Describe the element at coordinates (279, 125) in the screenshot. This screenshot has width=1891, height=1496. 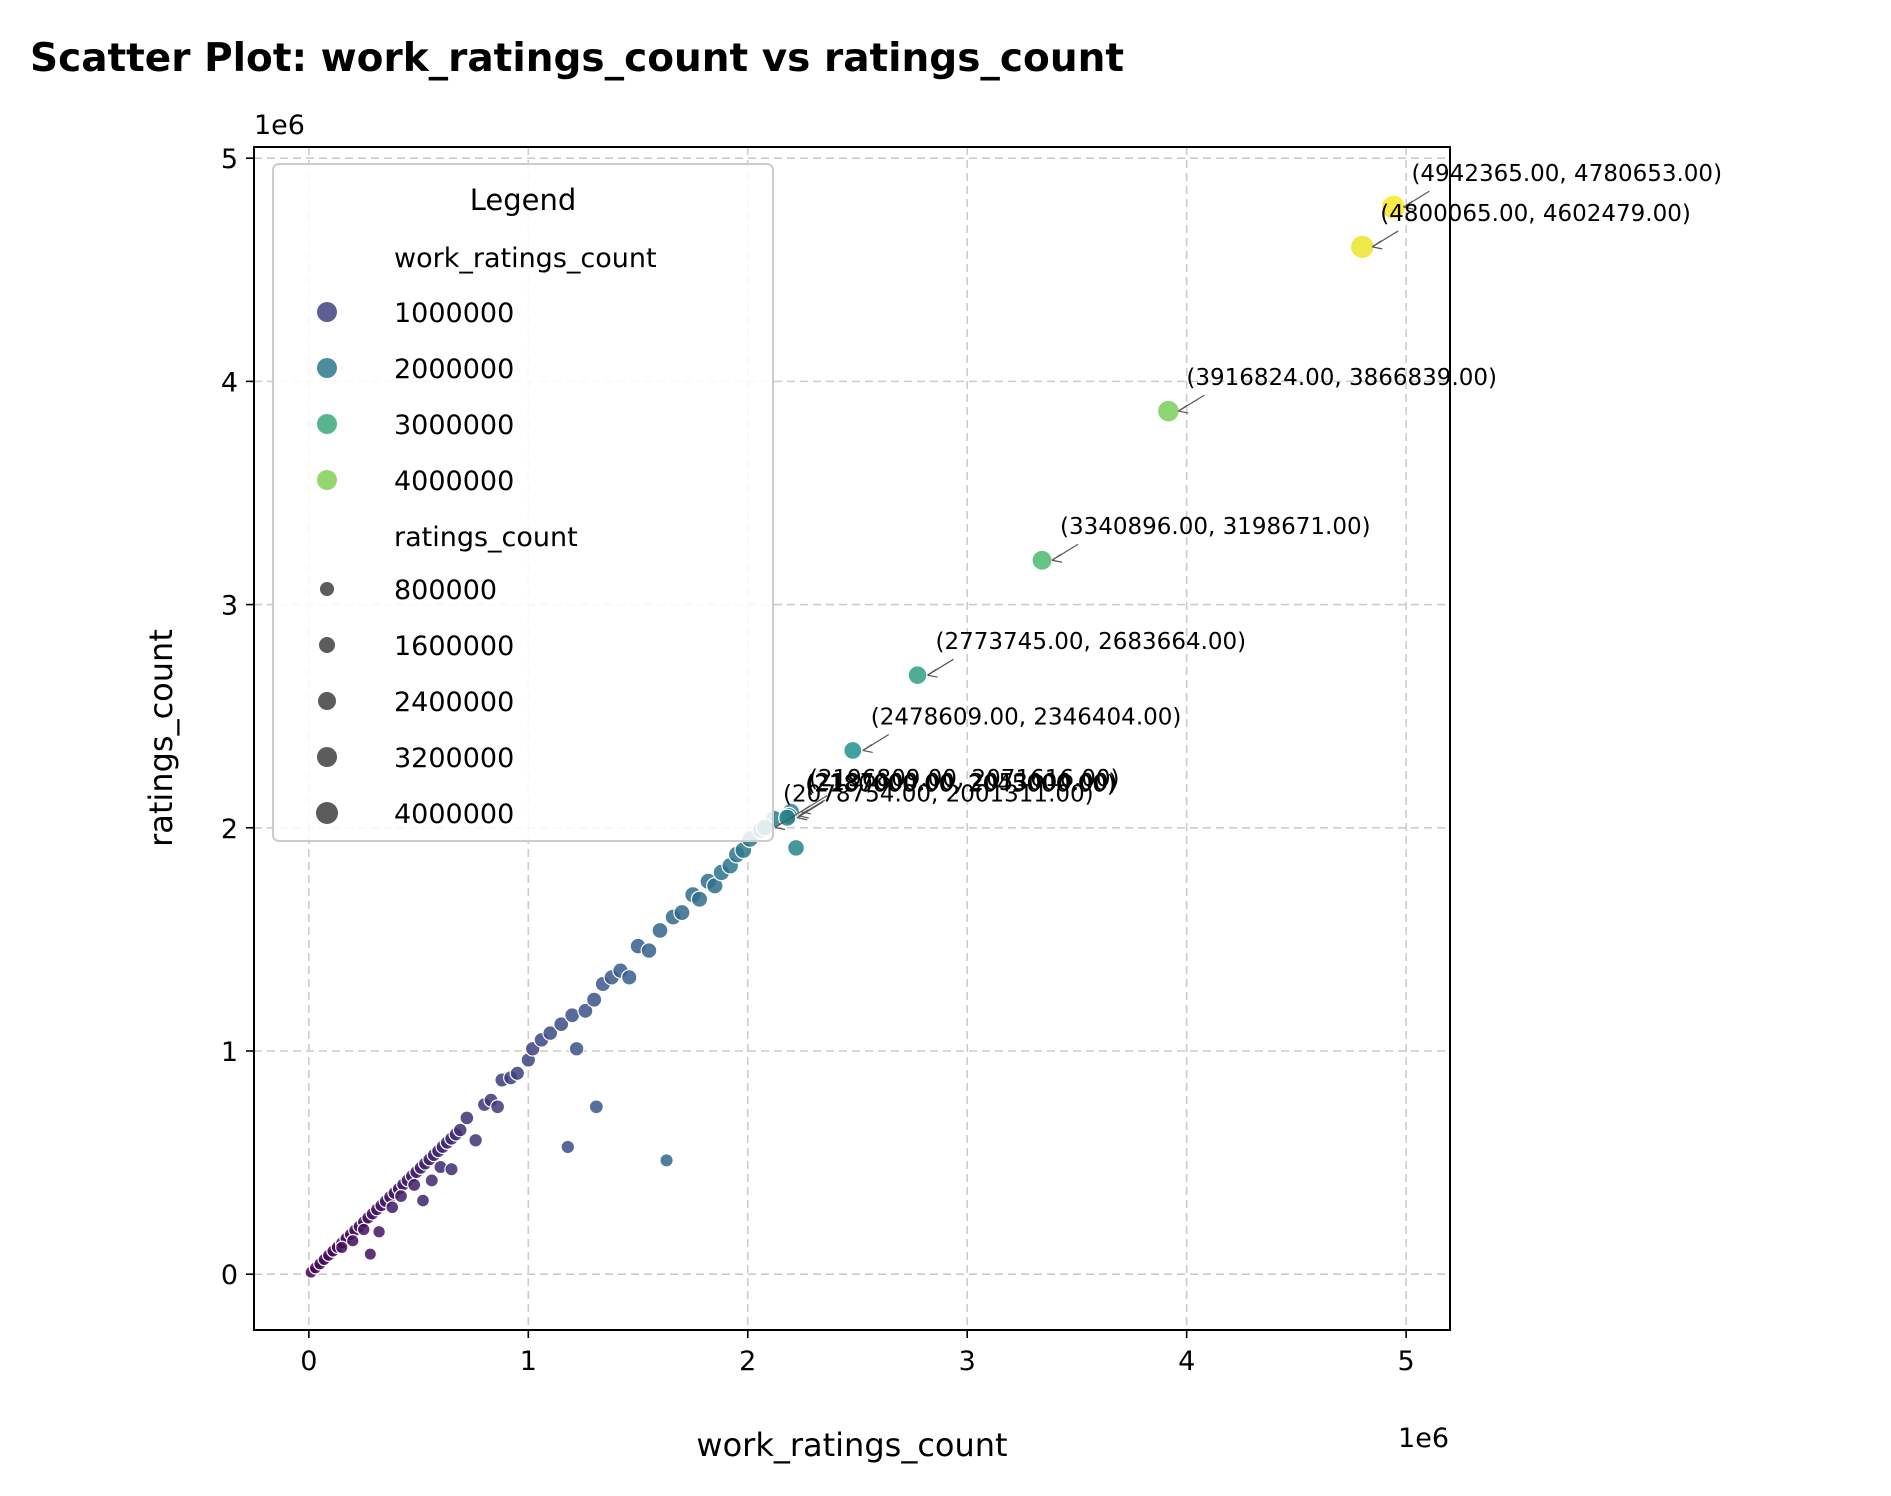
I see `y-axis-offset-label: 1e6` at that location.